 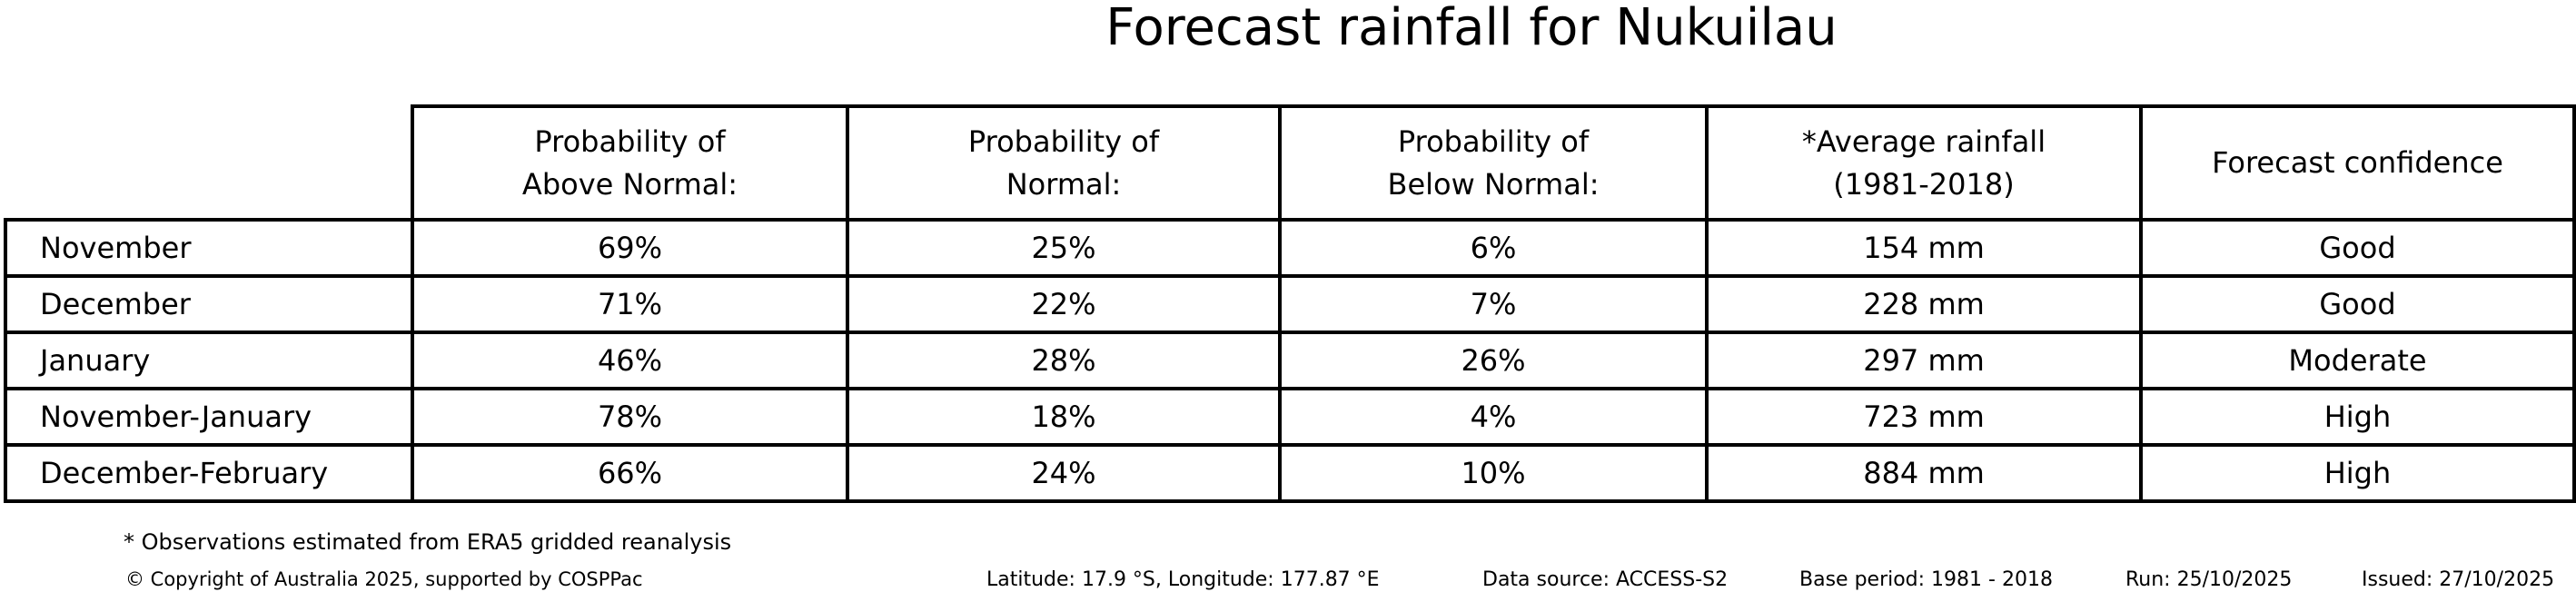 What do you see at coordinates (1064, 417) in the screenshot?
I see `prob-normal-value: 18%` at bounding box center [1064, 417].